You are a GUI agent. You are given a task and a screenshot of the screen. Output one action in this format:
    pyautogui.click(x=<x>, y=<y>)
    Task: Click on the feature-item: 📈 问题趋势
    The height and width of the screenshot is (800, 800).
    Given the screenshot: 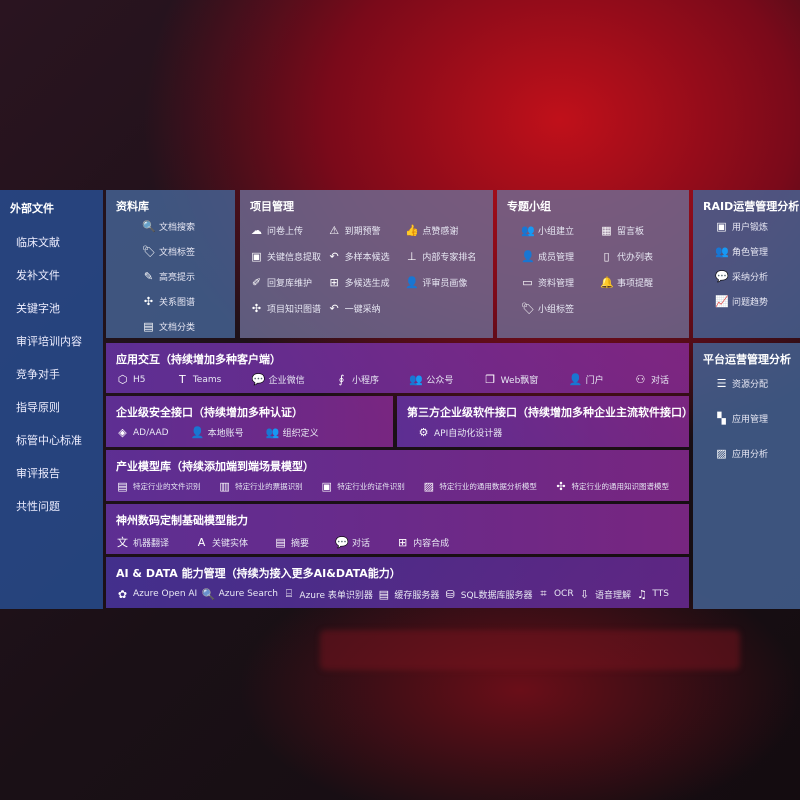 What is the action you would take?
    pyautogui.click(x=752, y=301)
    